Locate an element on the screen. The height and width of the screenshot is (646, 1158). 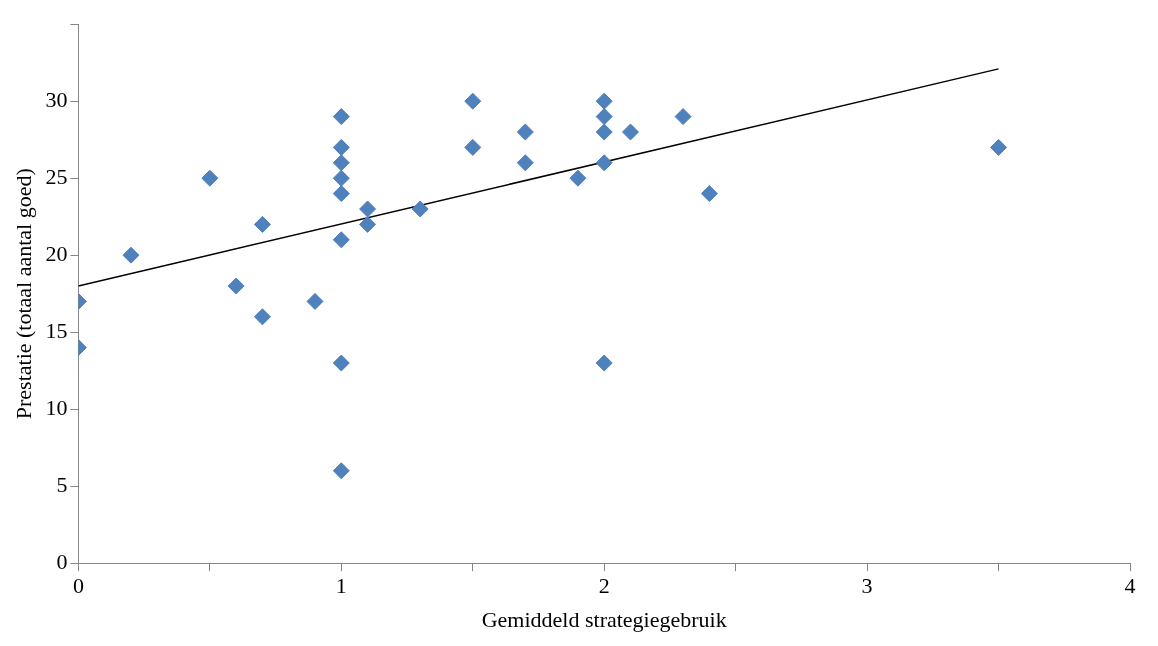
y-tick-label: 15 is located at coordinates (56, 330).